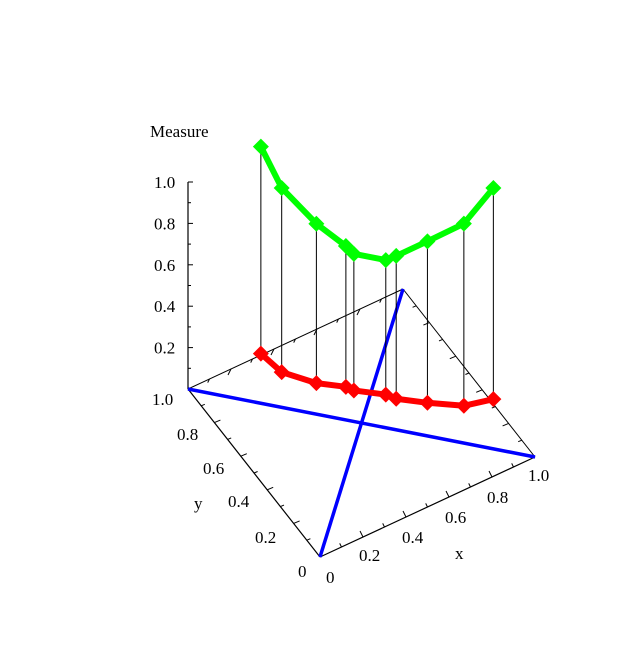 Image resolution: width=640 pixels, height=645 pixels. I want to click on y-tick-label: 1.0, so click(162, 399).